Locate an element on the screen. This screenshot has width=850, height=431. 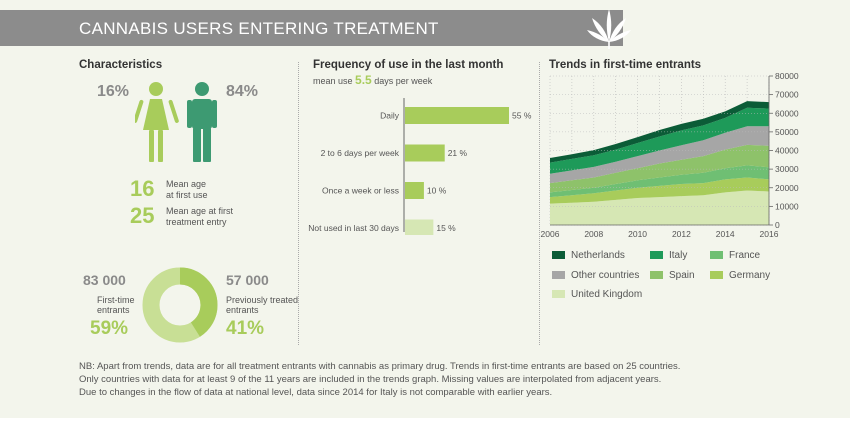
trend-x-tick-label: 2016 is located at coordinates (769, 234).